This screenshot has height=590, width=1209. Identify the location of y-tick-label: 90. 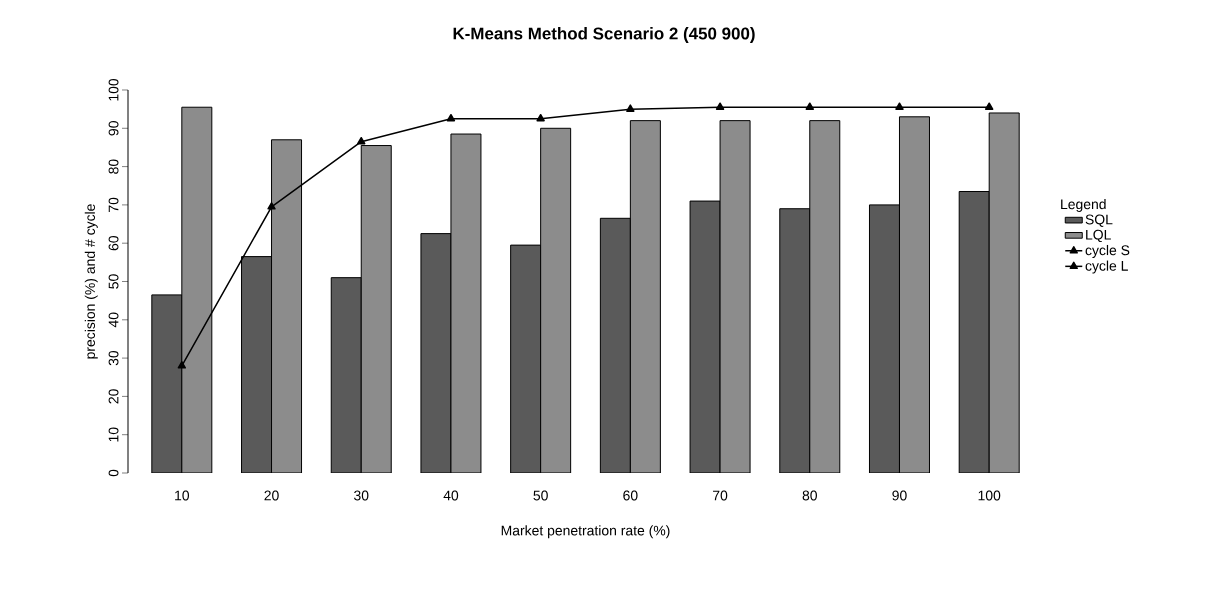
(113, 128).